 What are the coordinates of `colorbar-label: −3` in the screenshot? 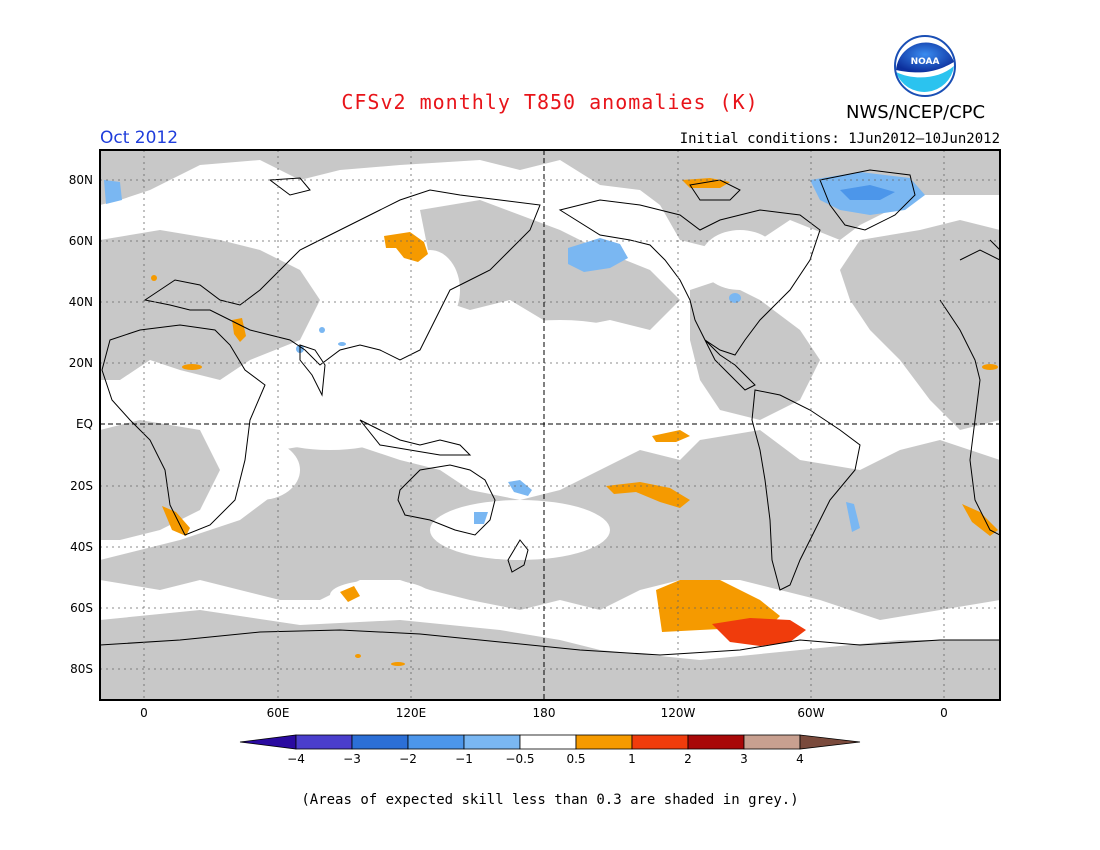 It's located at (352, 759).